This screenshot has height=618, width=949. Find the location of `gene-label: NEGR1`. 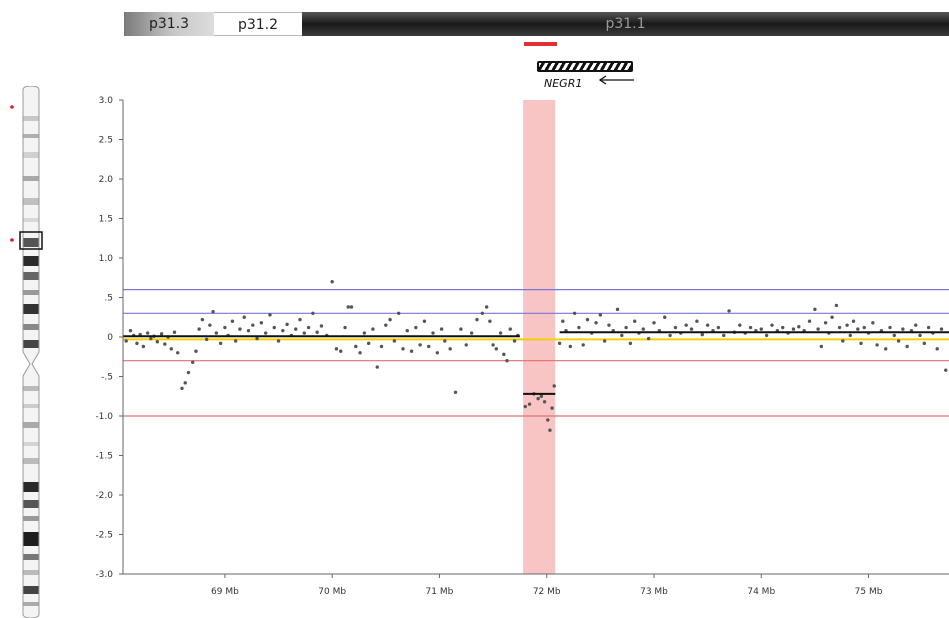

gene-label: NEGR1 is located at coordinates (563, 83).